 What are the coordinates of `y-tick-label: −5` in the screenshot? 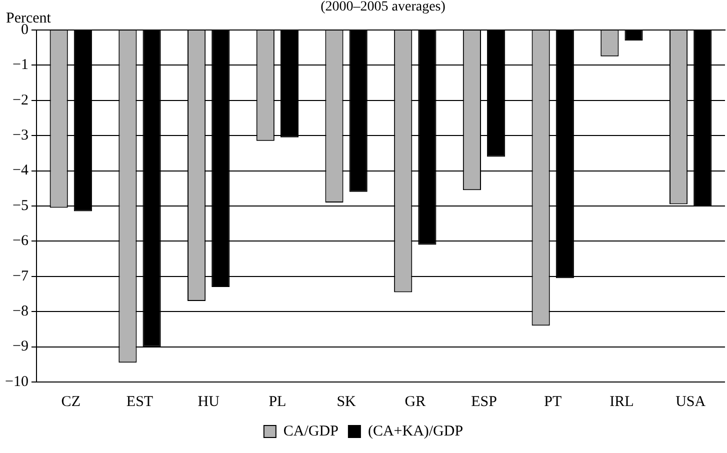 It's located at (20, 206).